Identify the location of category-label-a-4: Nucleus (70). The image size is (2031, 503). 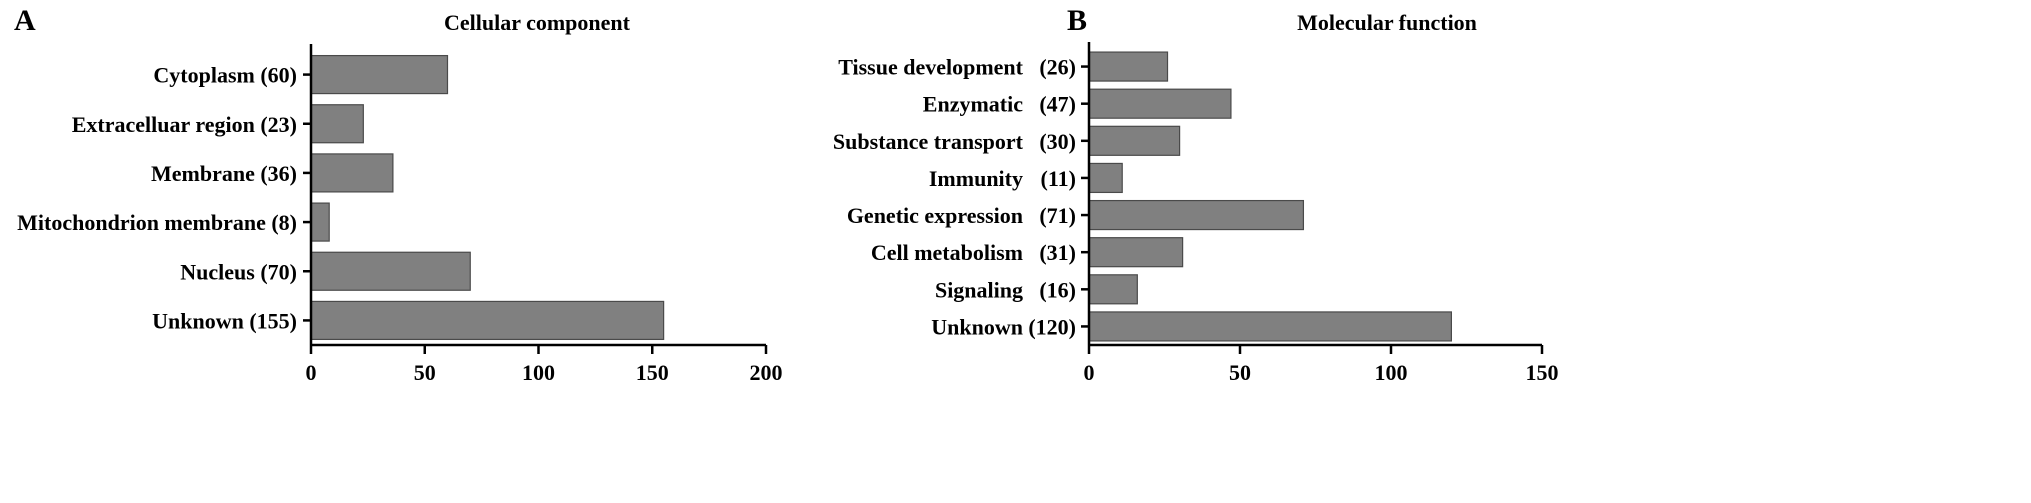
(238, 271).